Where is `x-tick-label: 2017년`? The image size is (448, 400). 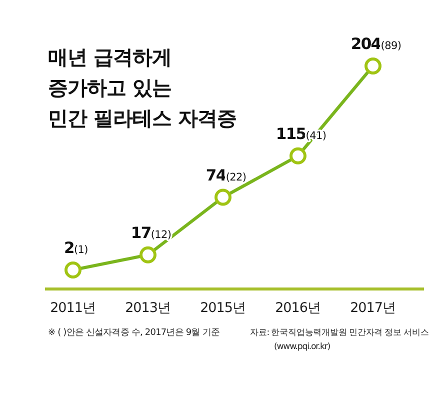 x-tick-label: 2017년 is located at coordinates (373, 308).